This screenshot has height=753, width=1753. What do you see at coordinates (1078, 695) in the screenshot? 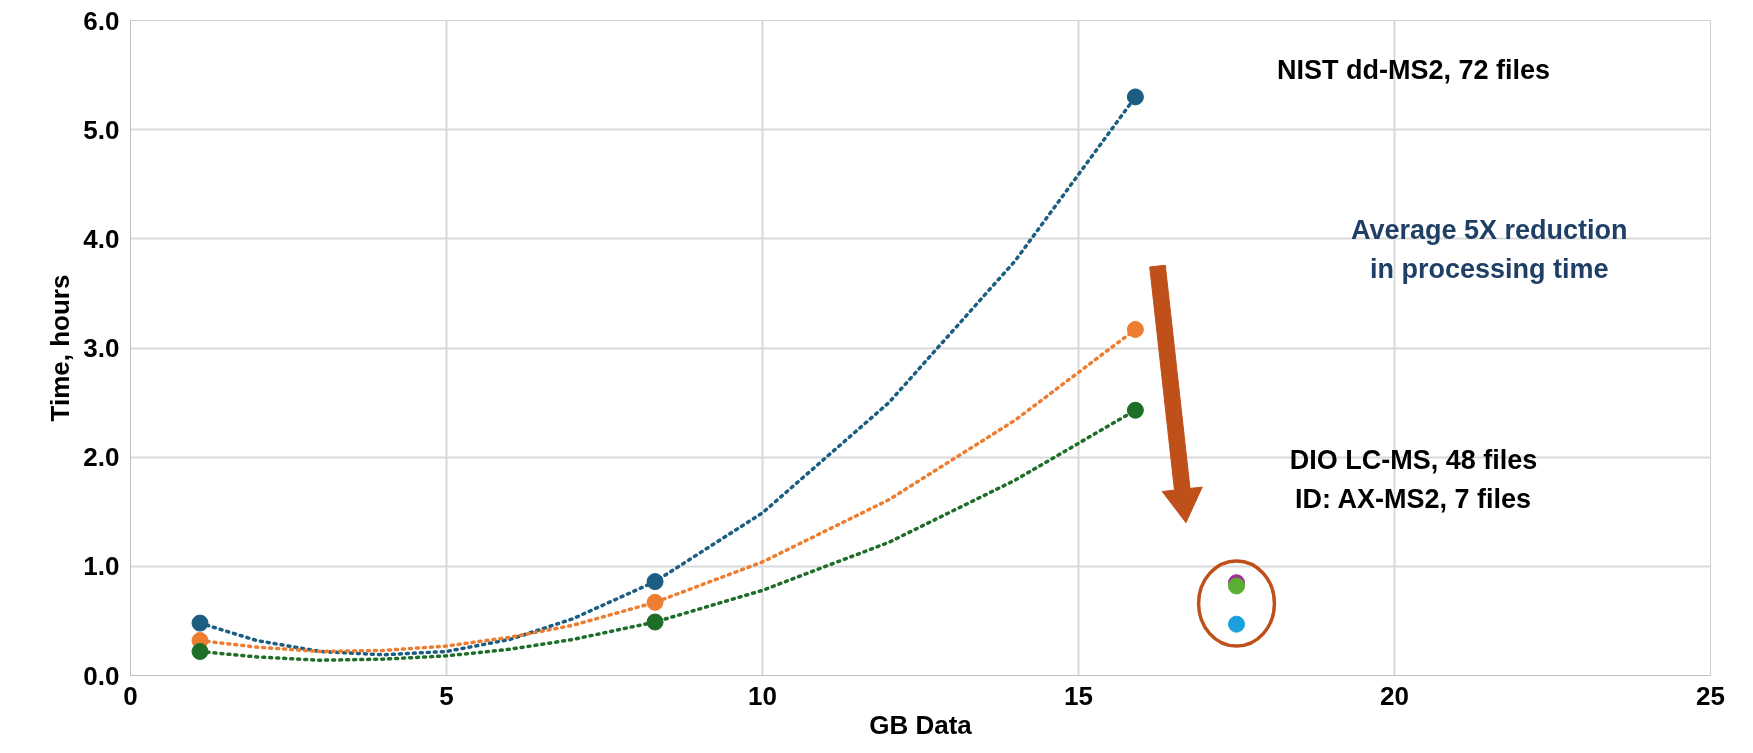
I see `x-tick-label: 15` at bounding box center [1078, 695].